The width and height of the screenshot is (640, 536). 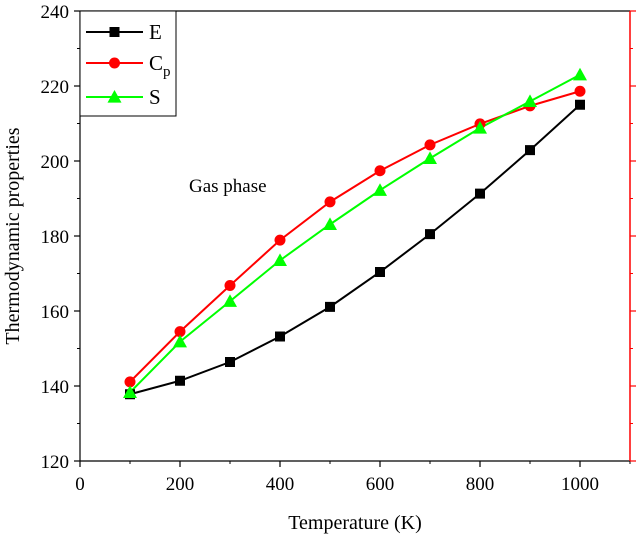 I want to click on annotation-gas-phase: Gas phase, so click(x=228, y=186).